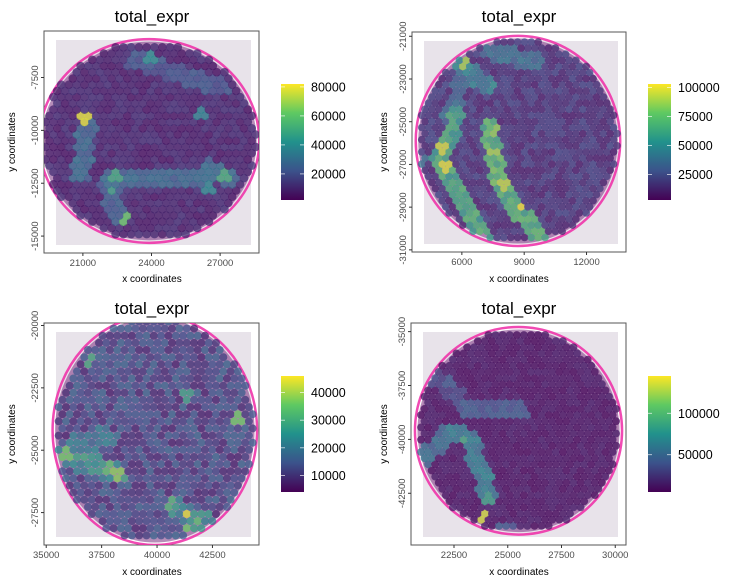 This screenshot has height=583, width=741. Describe the element at coordinates (129, 553) in the screenshot. I see `x-axis: 35000 37500 40000 42500` at that location.